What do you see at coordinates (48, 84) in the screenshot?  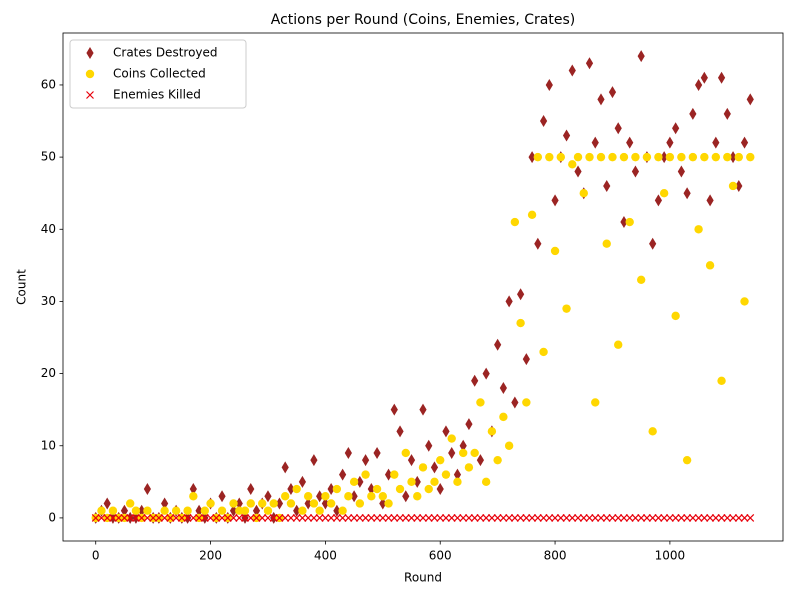 I see `y-tick-label: 60` at bounding box center [48, 84].